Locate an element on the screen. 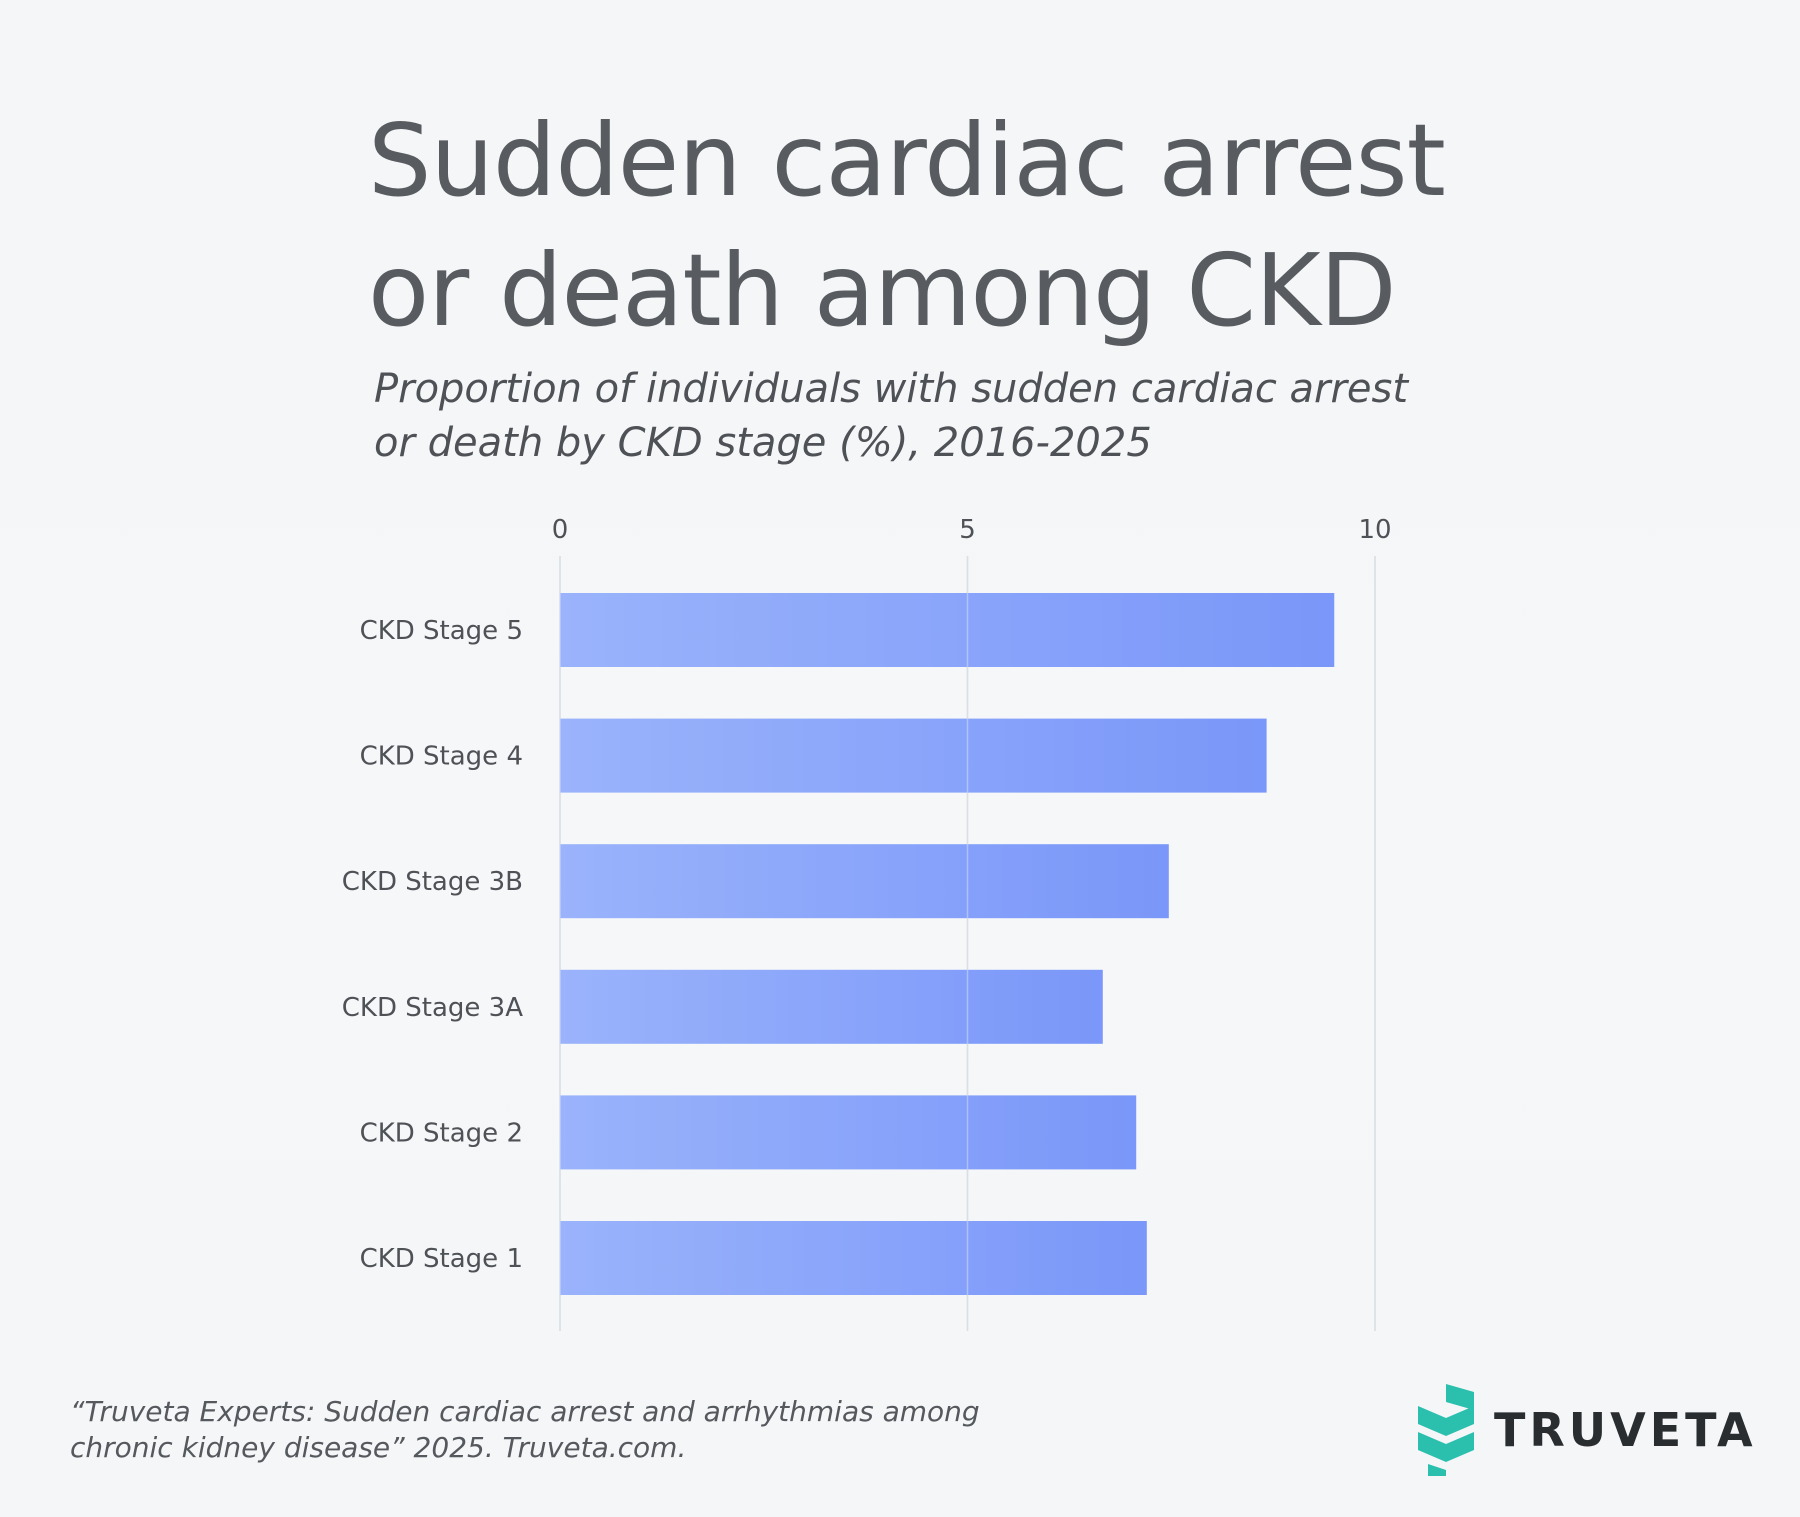 The height and width of the screenshot is (1517, 1800). title-line-1: Sudden cardiac arrest is located at coordinates (907, 160).